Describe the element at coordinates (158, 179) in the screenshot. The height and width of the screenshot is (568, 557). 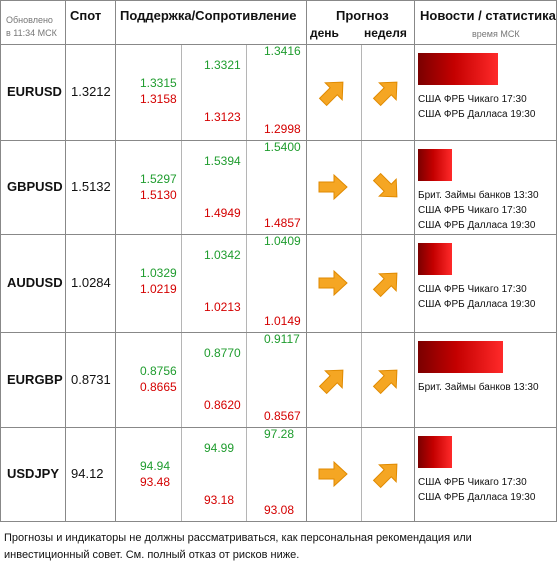
I see `support-value: 1.5297` at that location.